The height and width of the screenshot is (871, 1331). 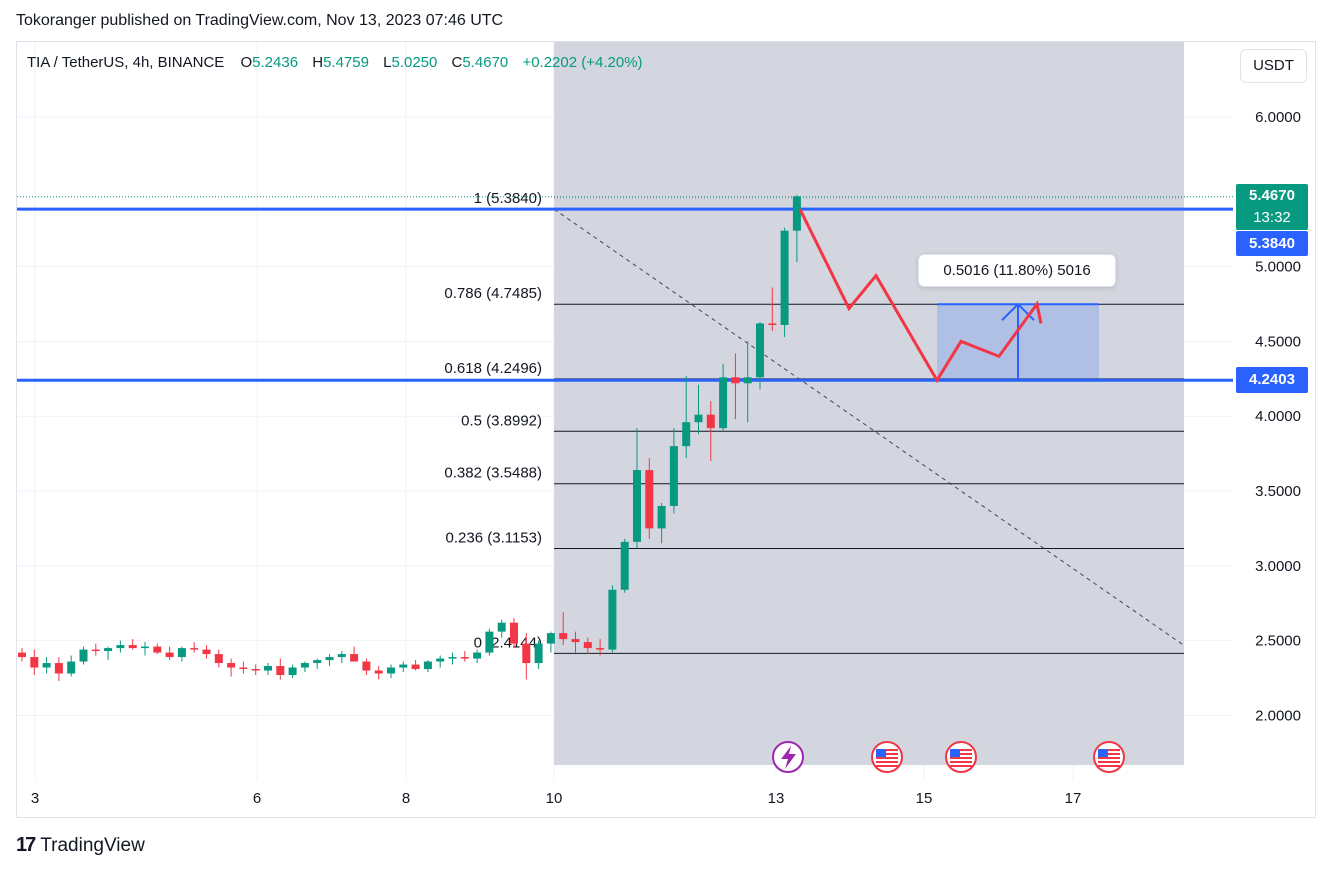 What do you see at coordinates (508, 642) in the screenshot?
I see `fib-level-label: 0 (2.4144)` at bounding box center [508, 642].